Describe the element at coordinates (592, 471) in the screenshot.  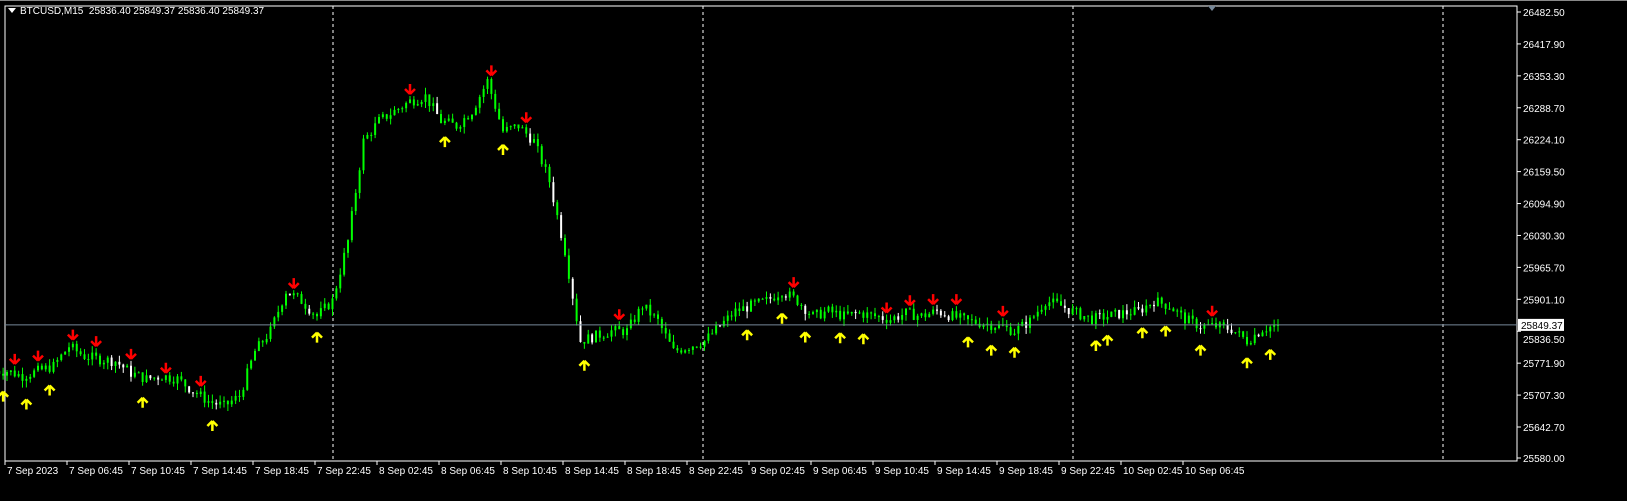
I see `x-tick-label: 8 Sep 14:45` at that location.